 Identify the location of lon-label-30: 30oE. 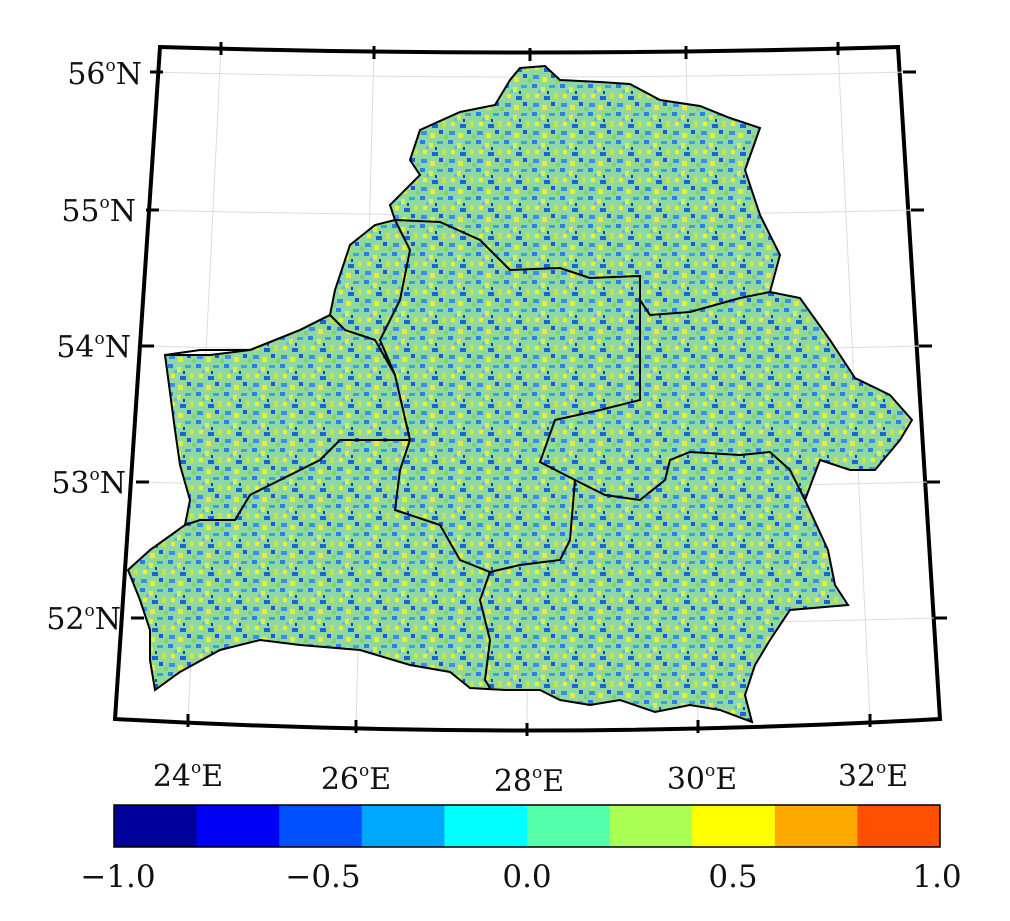
(702, 779).